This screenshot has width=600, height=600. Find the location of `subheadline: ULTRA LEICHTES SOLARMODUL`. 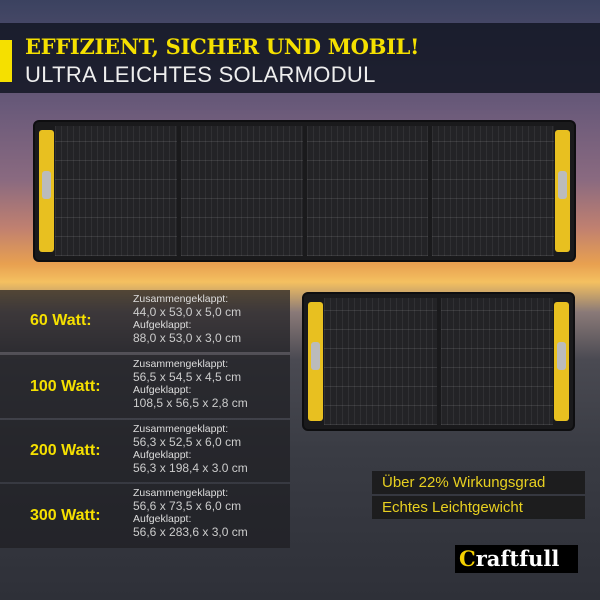

subheadline: ULTRA LEICHTES SOLARMODUL is located at coordinates (200, 74).